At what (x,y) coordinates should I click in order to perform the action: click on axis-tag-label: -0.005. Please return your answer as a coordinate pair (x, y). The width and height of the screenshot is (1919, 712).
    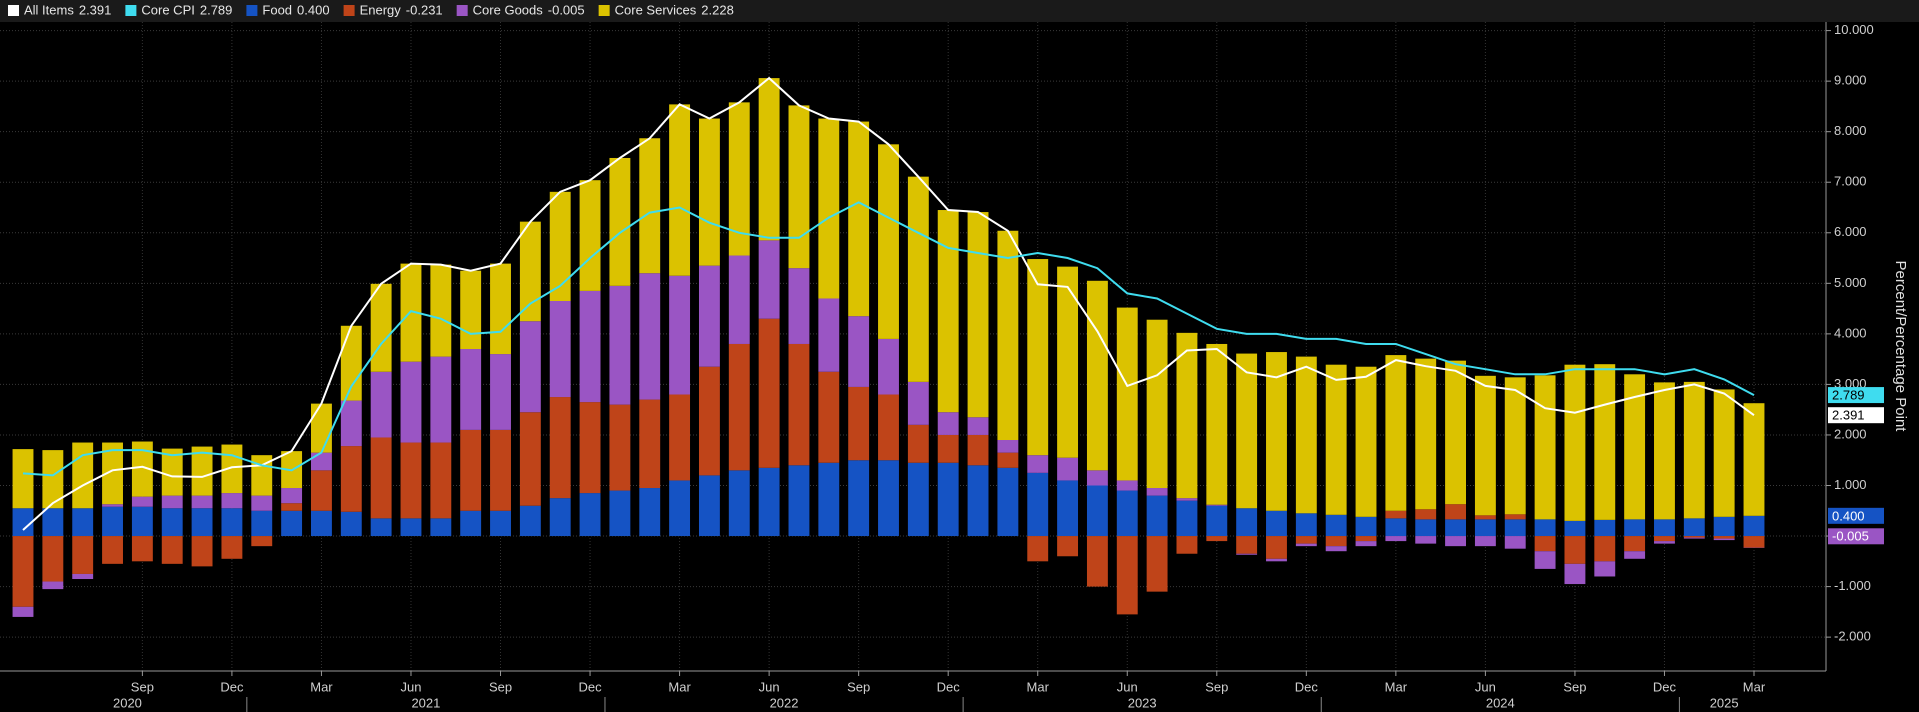
    Looking at the image, I should click on (1850, 536).